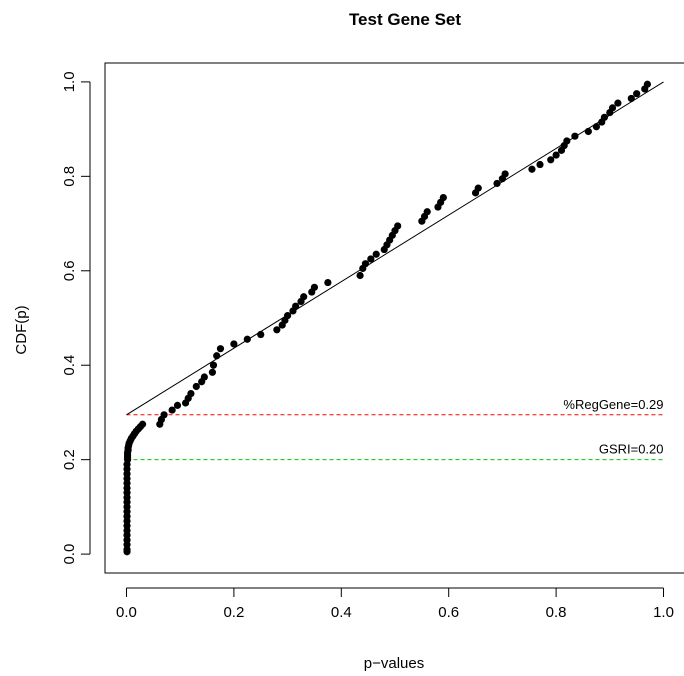 This screenshot has height=676, width=684. Describe the element at coordinates (556, 612) in the screenshot. I see `x-tick-label: 0.8` at that location.